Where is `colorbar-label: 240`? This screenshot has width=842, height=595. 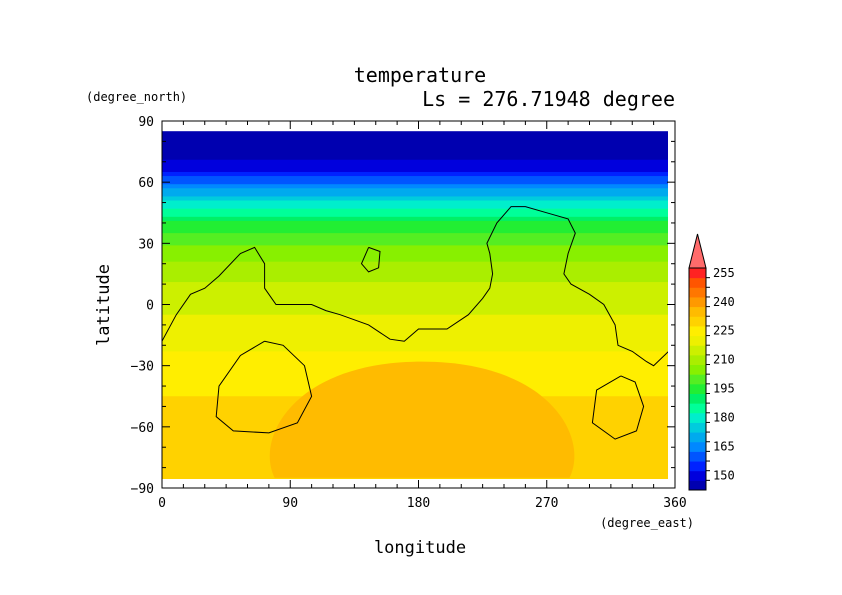
colorbar-label: 240 is located at coordinates (724, 302).